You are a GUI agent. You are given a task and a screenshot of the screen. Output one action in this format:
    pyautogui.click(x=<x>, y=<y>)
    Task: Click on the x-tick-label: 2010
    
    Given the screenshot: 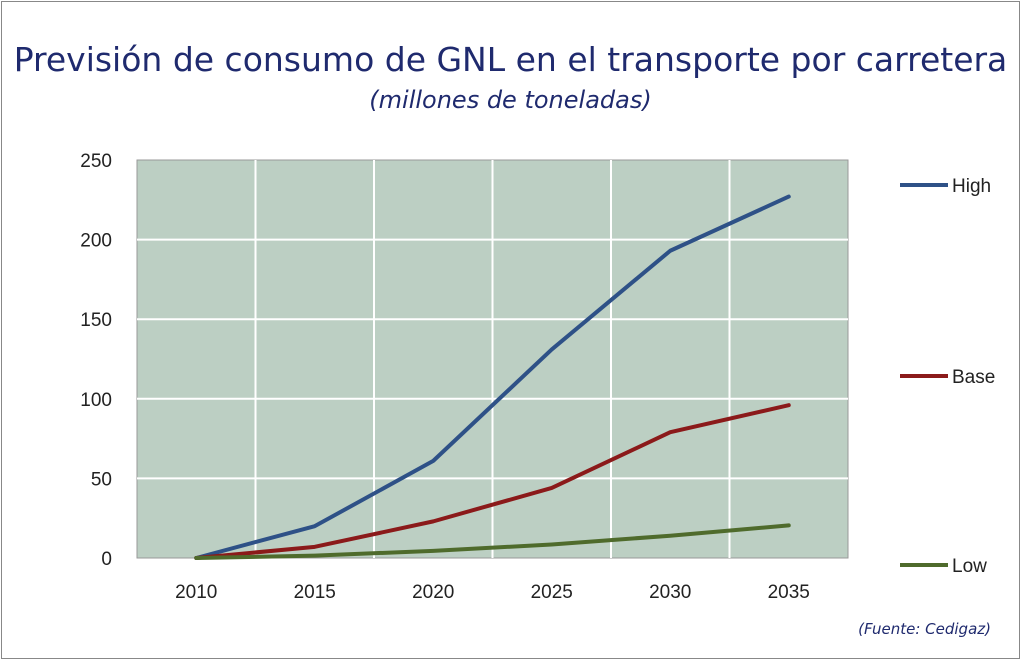 What is the action you would take?
    pyautogui.click(x=196, y=592)
    